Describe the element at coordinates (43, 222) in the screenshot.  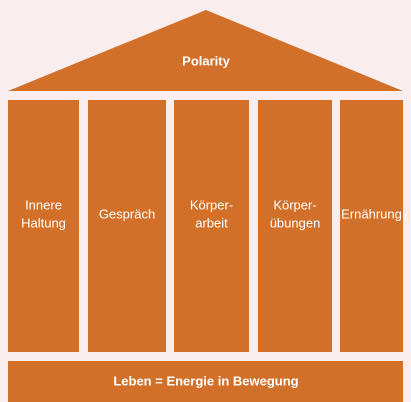
I see `pillar-label: Haltung` at that location.